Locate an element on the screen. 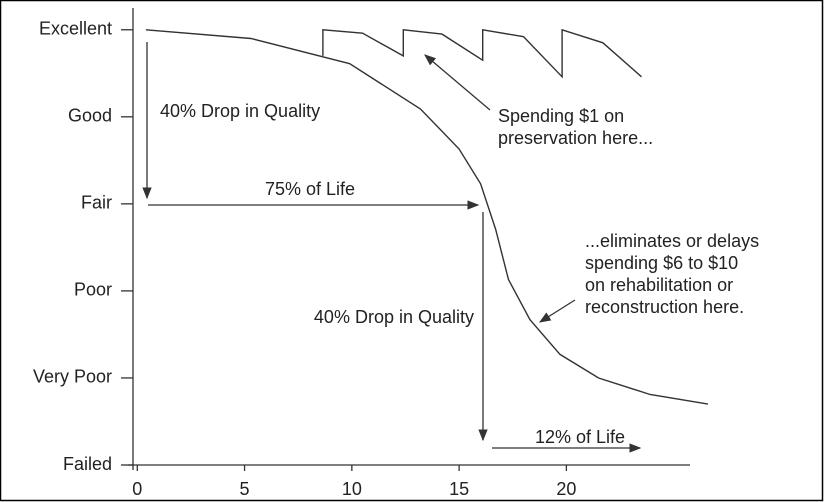 The width and height of the screenshot is (825, 502). x-tick-label: 5 is located at coordinates (245, 489).